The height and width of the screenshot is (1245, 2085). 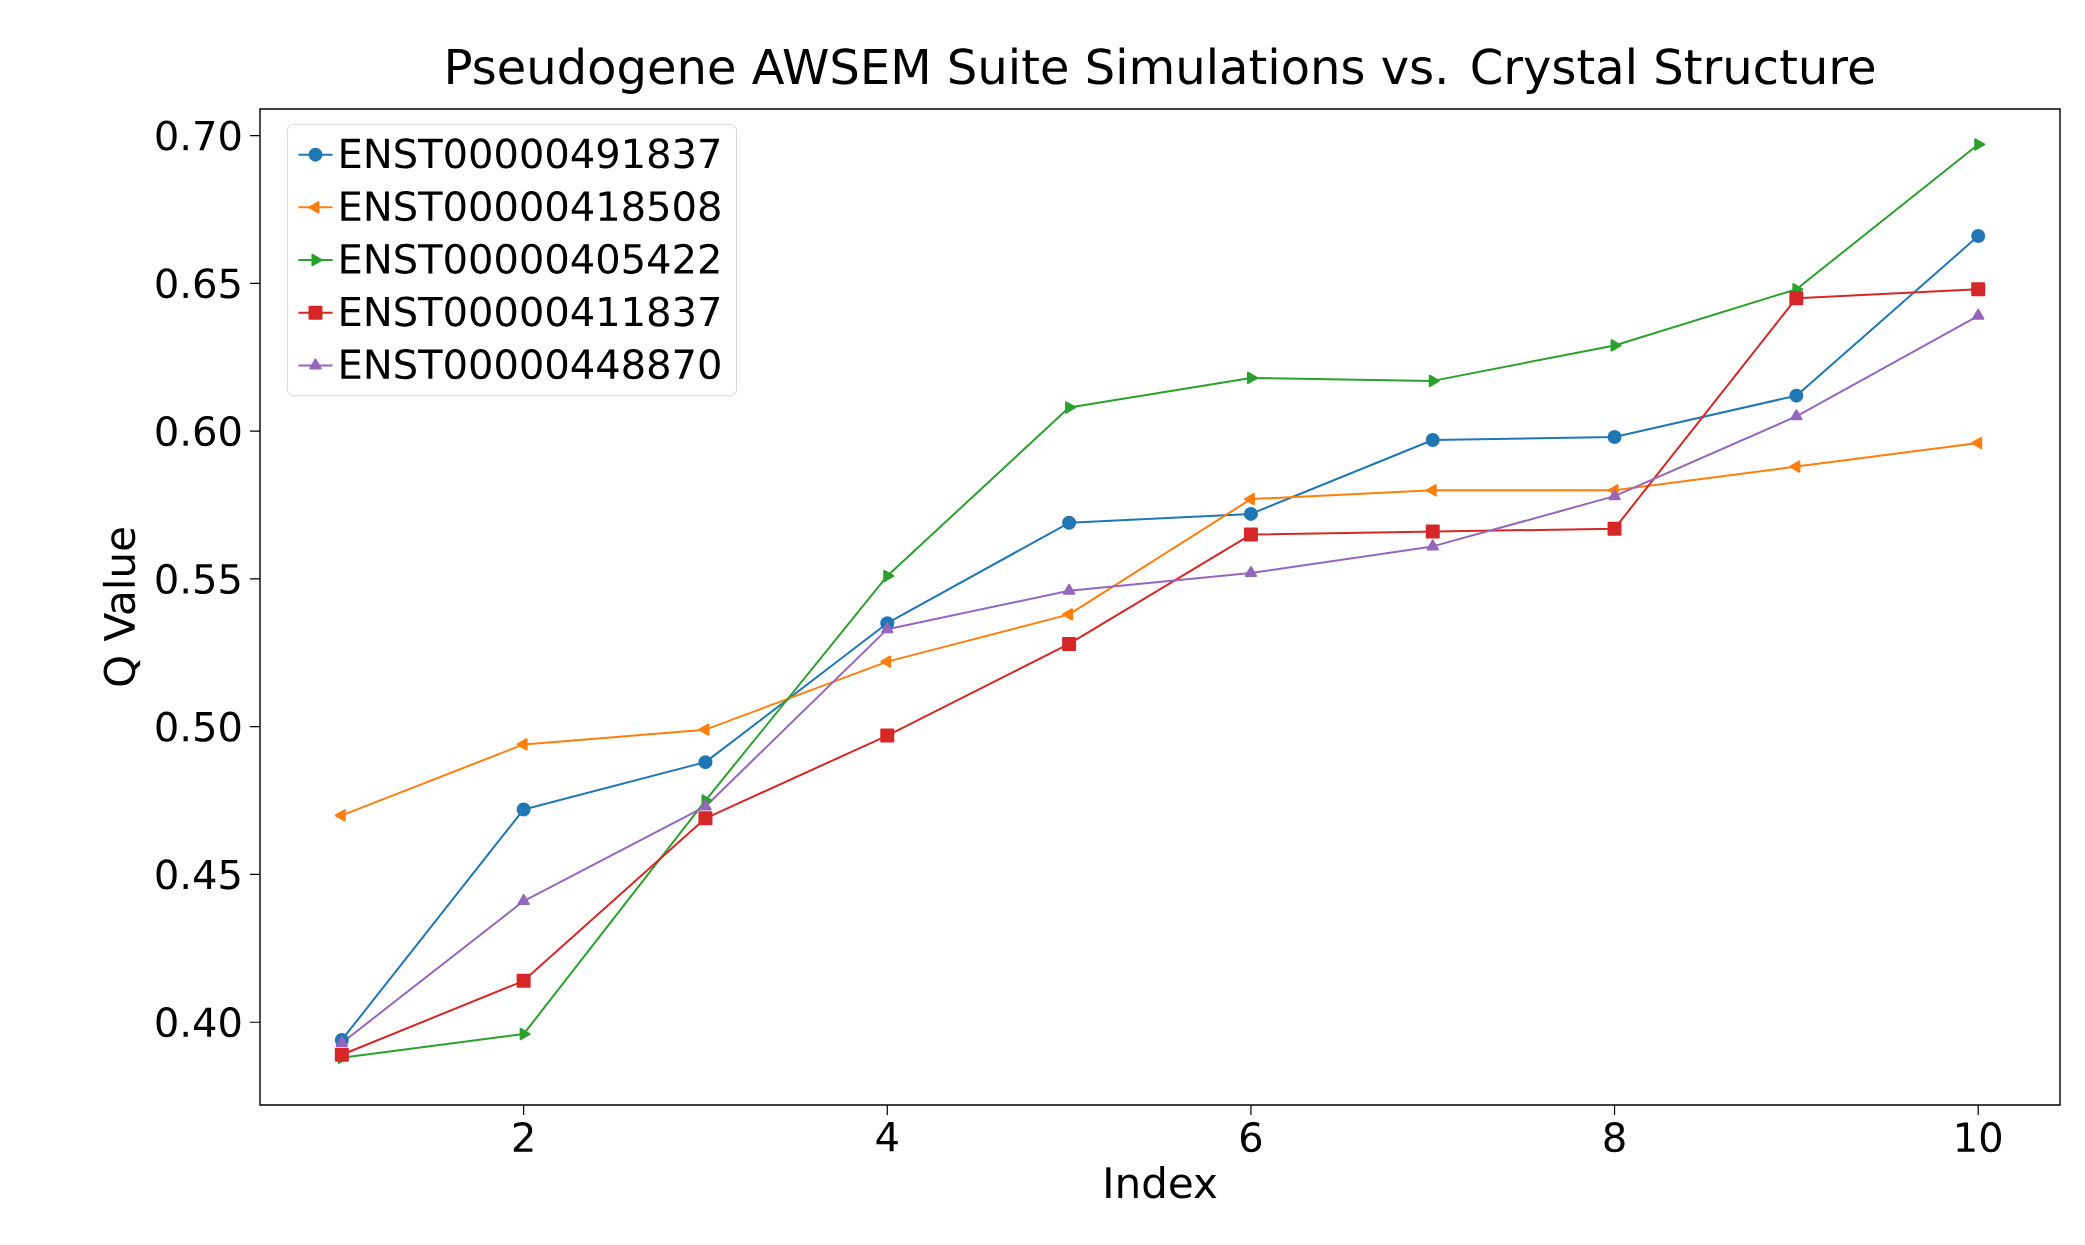 What do you see at coordinates (530, 258) in the screenshot?
I see `legend-label: ENST00000405422` at bounding box center [530, 258].